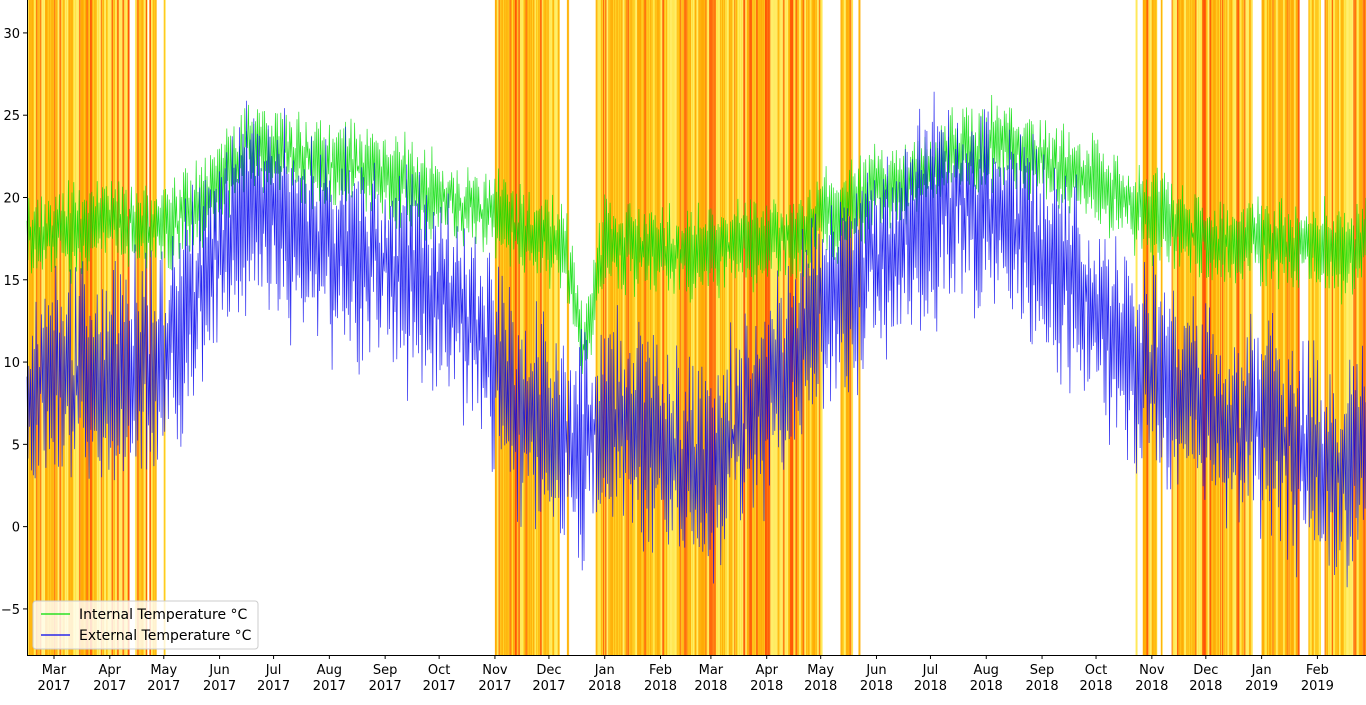 The image size is (1366, 705). Describe the element at coordinates (986, 686) in the screenshot. I see `x-tick-year: 2018` at that location.